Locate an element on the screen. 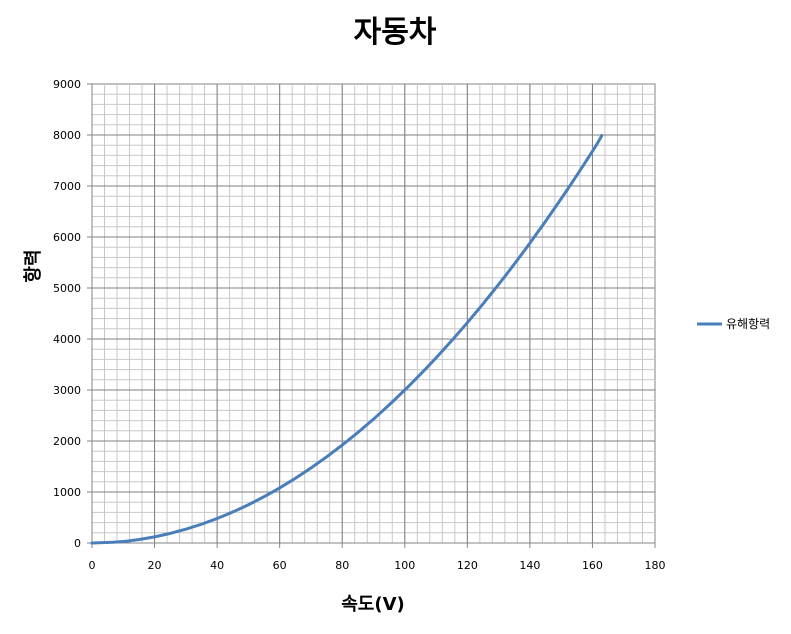  y-tick-label: 9000 is located at coordinates (67, 84).